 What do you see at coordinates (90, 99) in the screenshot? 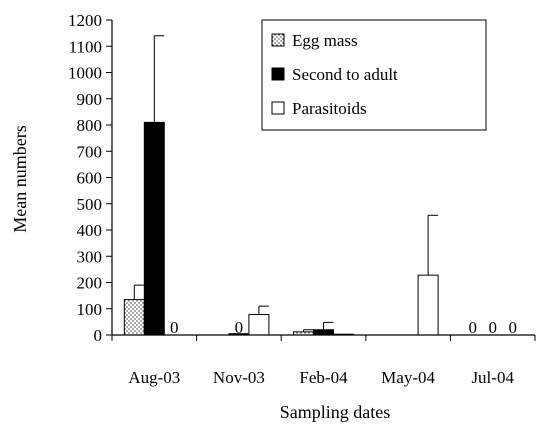
I see `y-tick-label: 900` at bounding box center [90, 99].